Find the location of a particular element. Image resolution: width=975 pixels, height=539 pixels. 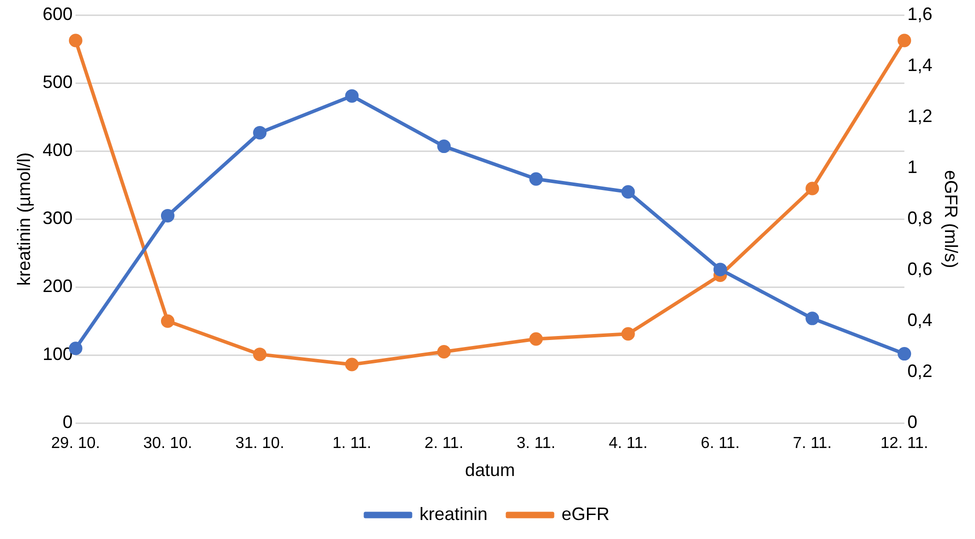

x-tick-label: 12. 11. is located at coordinates (904, 443).